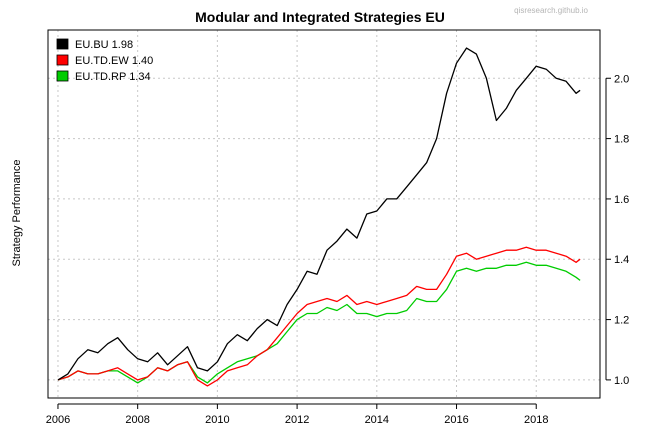  What do you see at coordinates (621, 79) in the screenshot?
I see `y-tick-label: 2.0` at bounding box center [621, 79].